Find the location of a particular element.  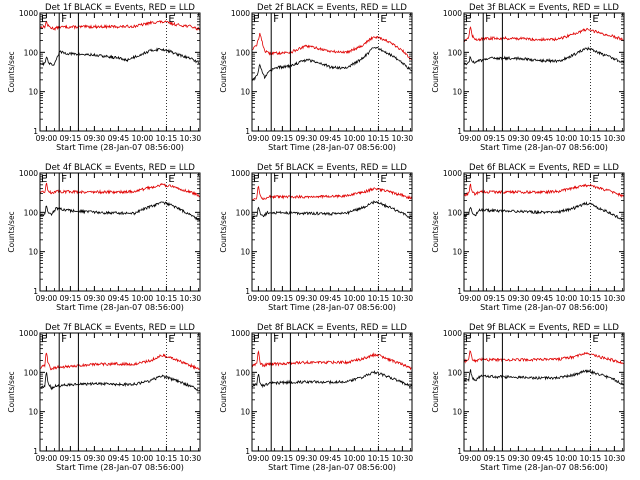

chart-title: Det 8f BLACK = Events, RED = LLD is located at coordinates (332, 328).